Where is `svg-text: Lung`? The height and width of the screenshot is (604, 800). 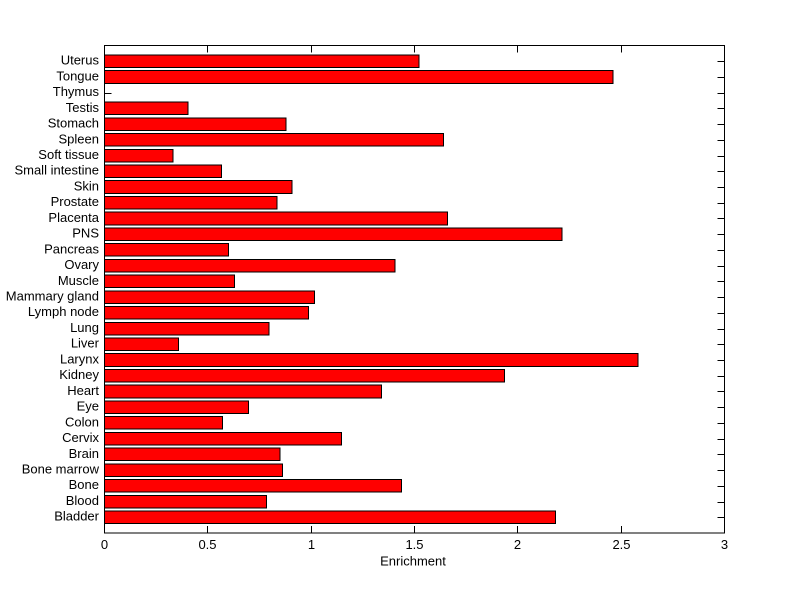
svg-text: Lung is located at coordinates (84, 327).